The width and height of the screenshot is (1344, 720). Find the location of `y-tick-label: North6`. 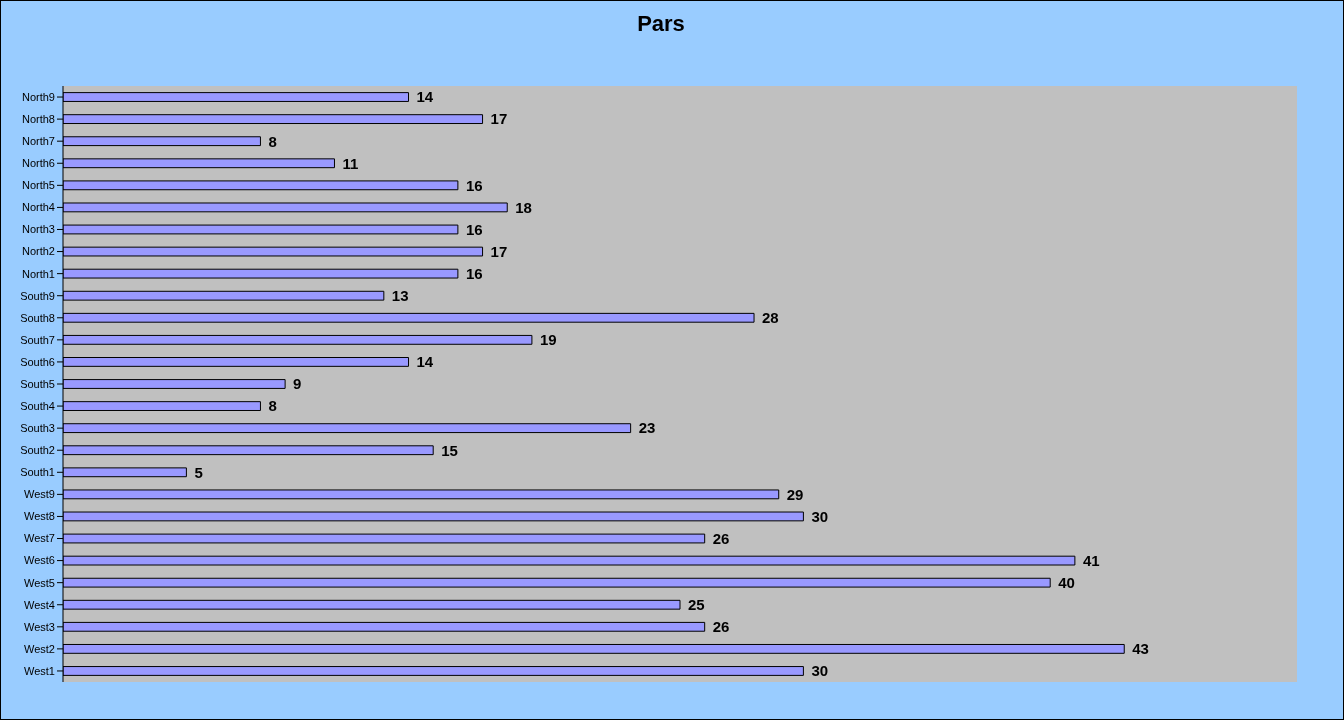

y-tick-label: North6 is located at coordinates (38, 163).